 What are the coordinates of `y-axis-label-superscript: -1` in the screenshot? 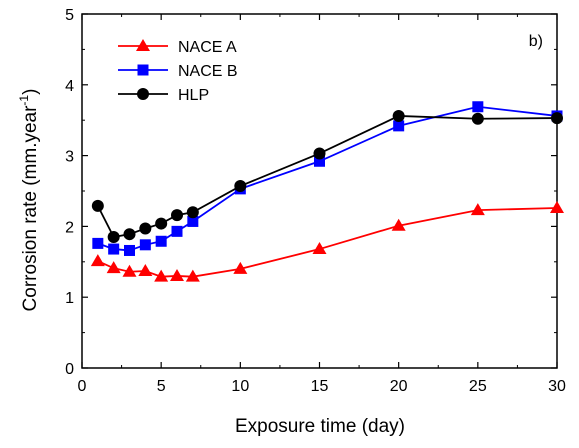 It's located at (24, 100).